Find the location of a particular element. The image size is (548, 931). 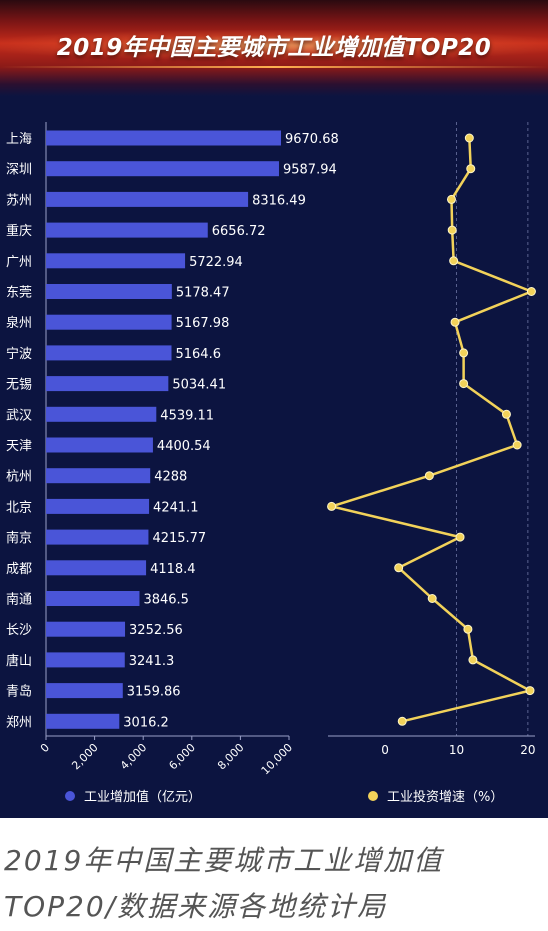

legend-line-label: 工业投资增速（%） is located at coordinates (445, 797).